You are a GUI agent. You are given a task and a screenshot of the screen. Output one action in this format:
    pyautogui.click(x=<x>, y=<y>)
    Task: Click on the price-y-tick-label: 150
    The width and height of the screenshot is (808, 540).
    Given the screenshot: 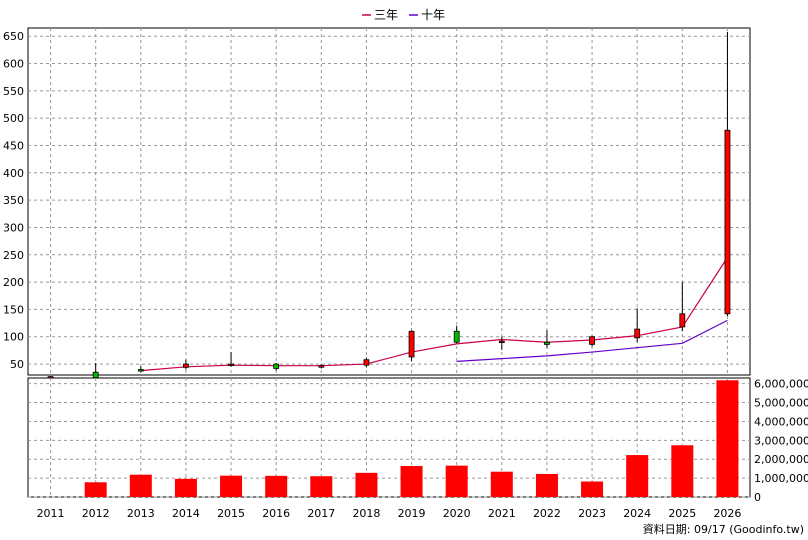 What is the action you would take?
    pyautogui.click(x=13, y=309)
    